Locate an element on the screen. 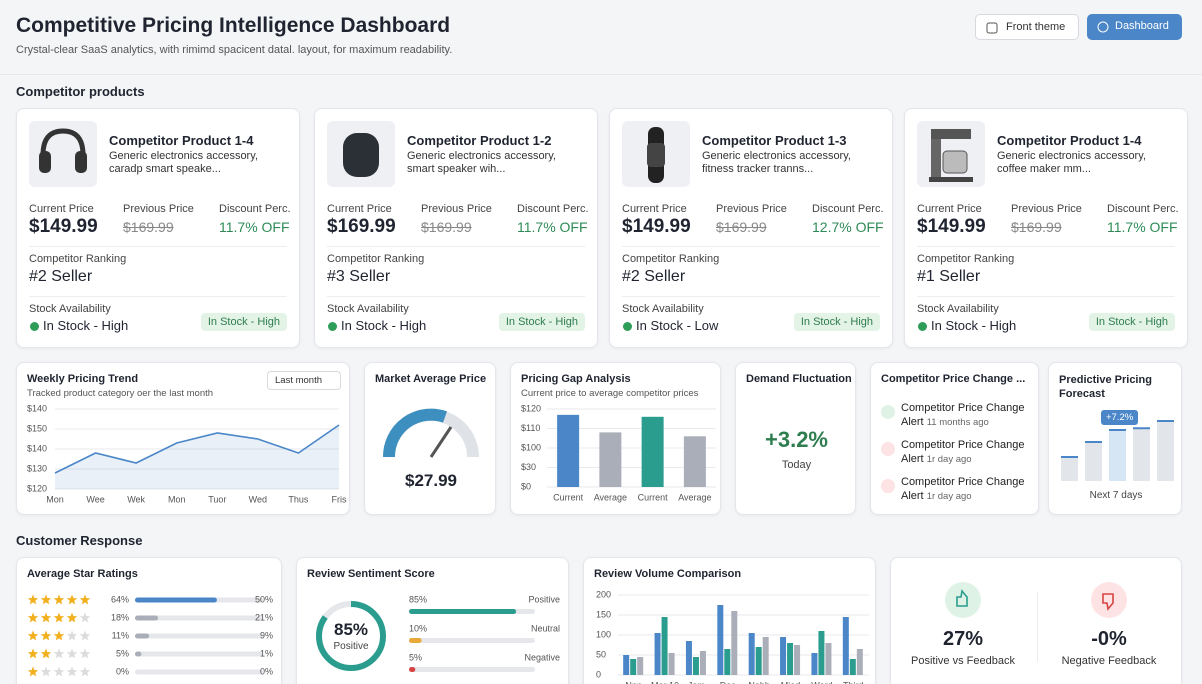  stock-badge: In Stock - High is located at coordinates (1131, 322).